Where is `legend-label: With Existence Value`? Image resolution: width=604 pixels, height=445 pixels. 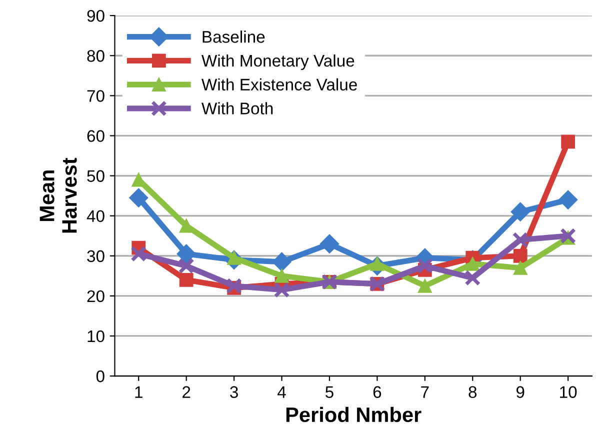 legend-label: With Existence Value is located at coordinates (279, 84).